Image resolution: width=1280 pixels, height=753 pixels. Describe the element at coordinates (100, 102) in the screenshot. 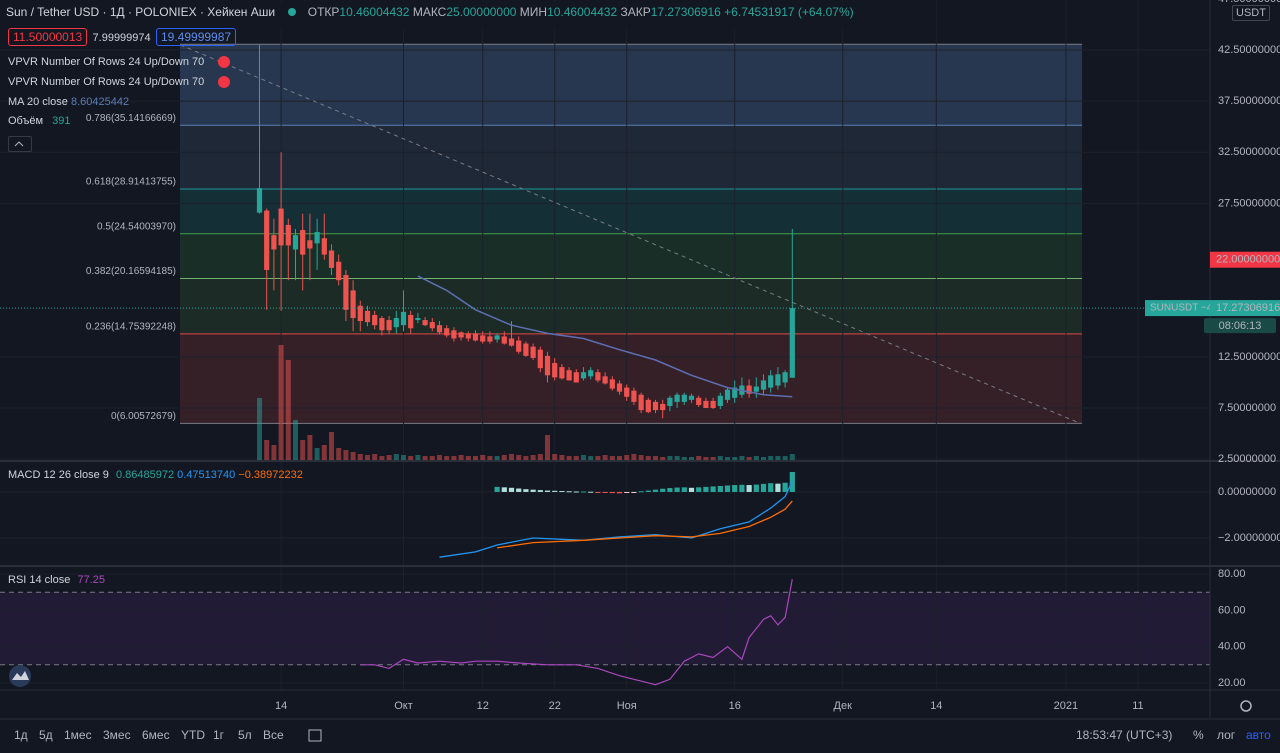

I see `ma-value: 8.60425442` at that location.